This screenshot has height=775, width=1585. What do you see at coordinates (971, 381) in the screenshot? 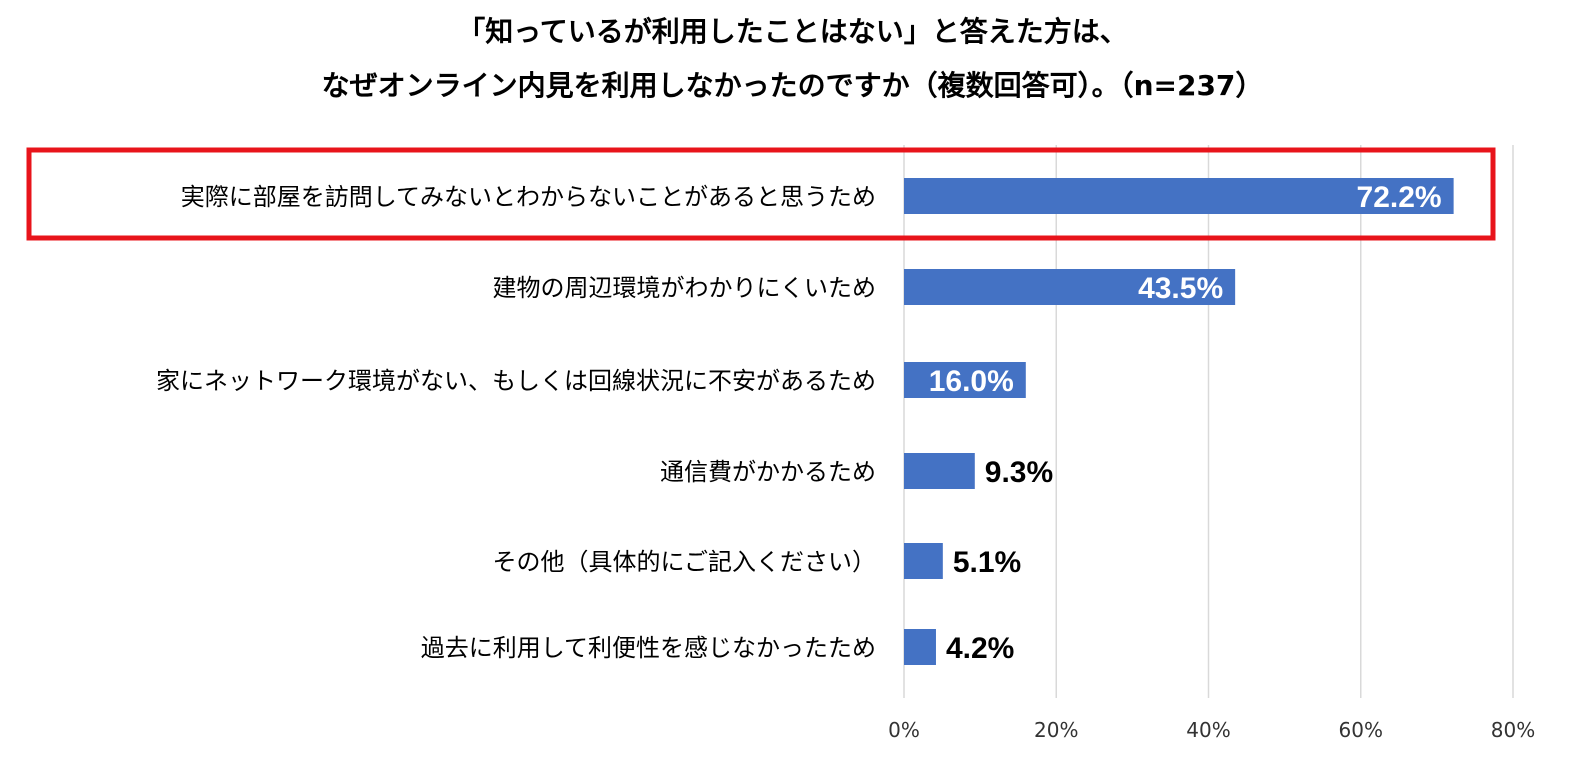
I see `data-label: 16.0%` at bounding box center [971, 381].